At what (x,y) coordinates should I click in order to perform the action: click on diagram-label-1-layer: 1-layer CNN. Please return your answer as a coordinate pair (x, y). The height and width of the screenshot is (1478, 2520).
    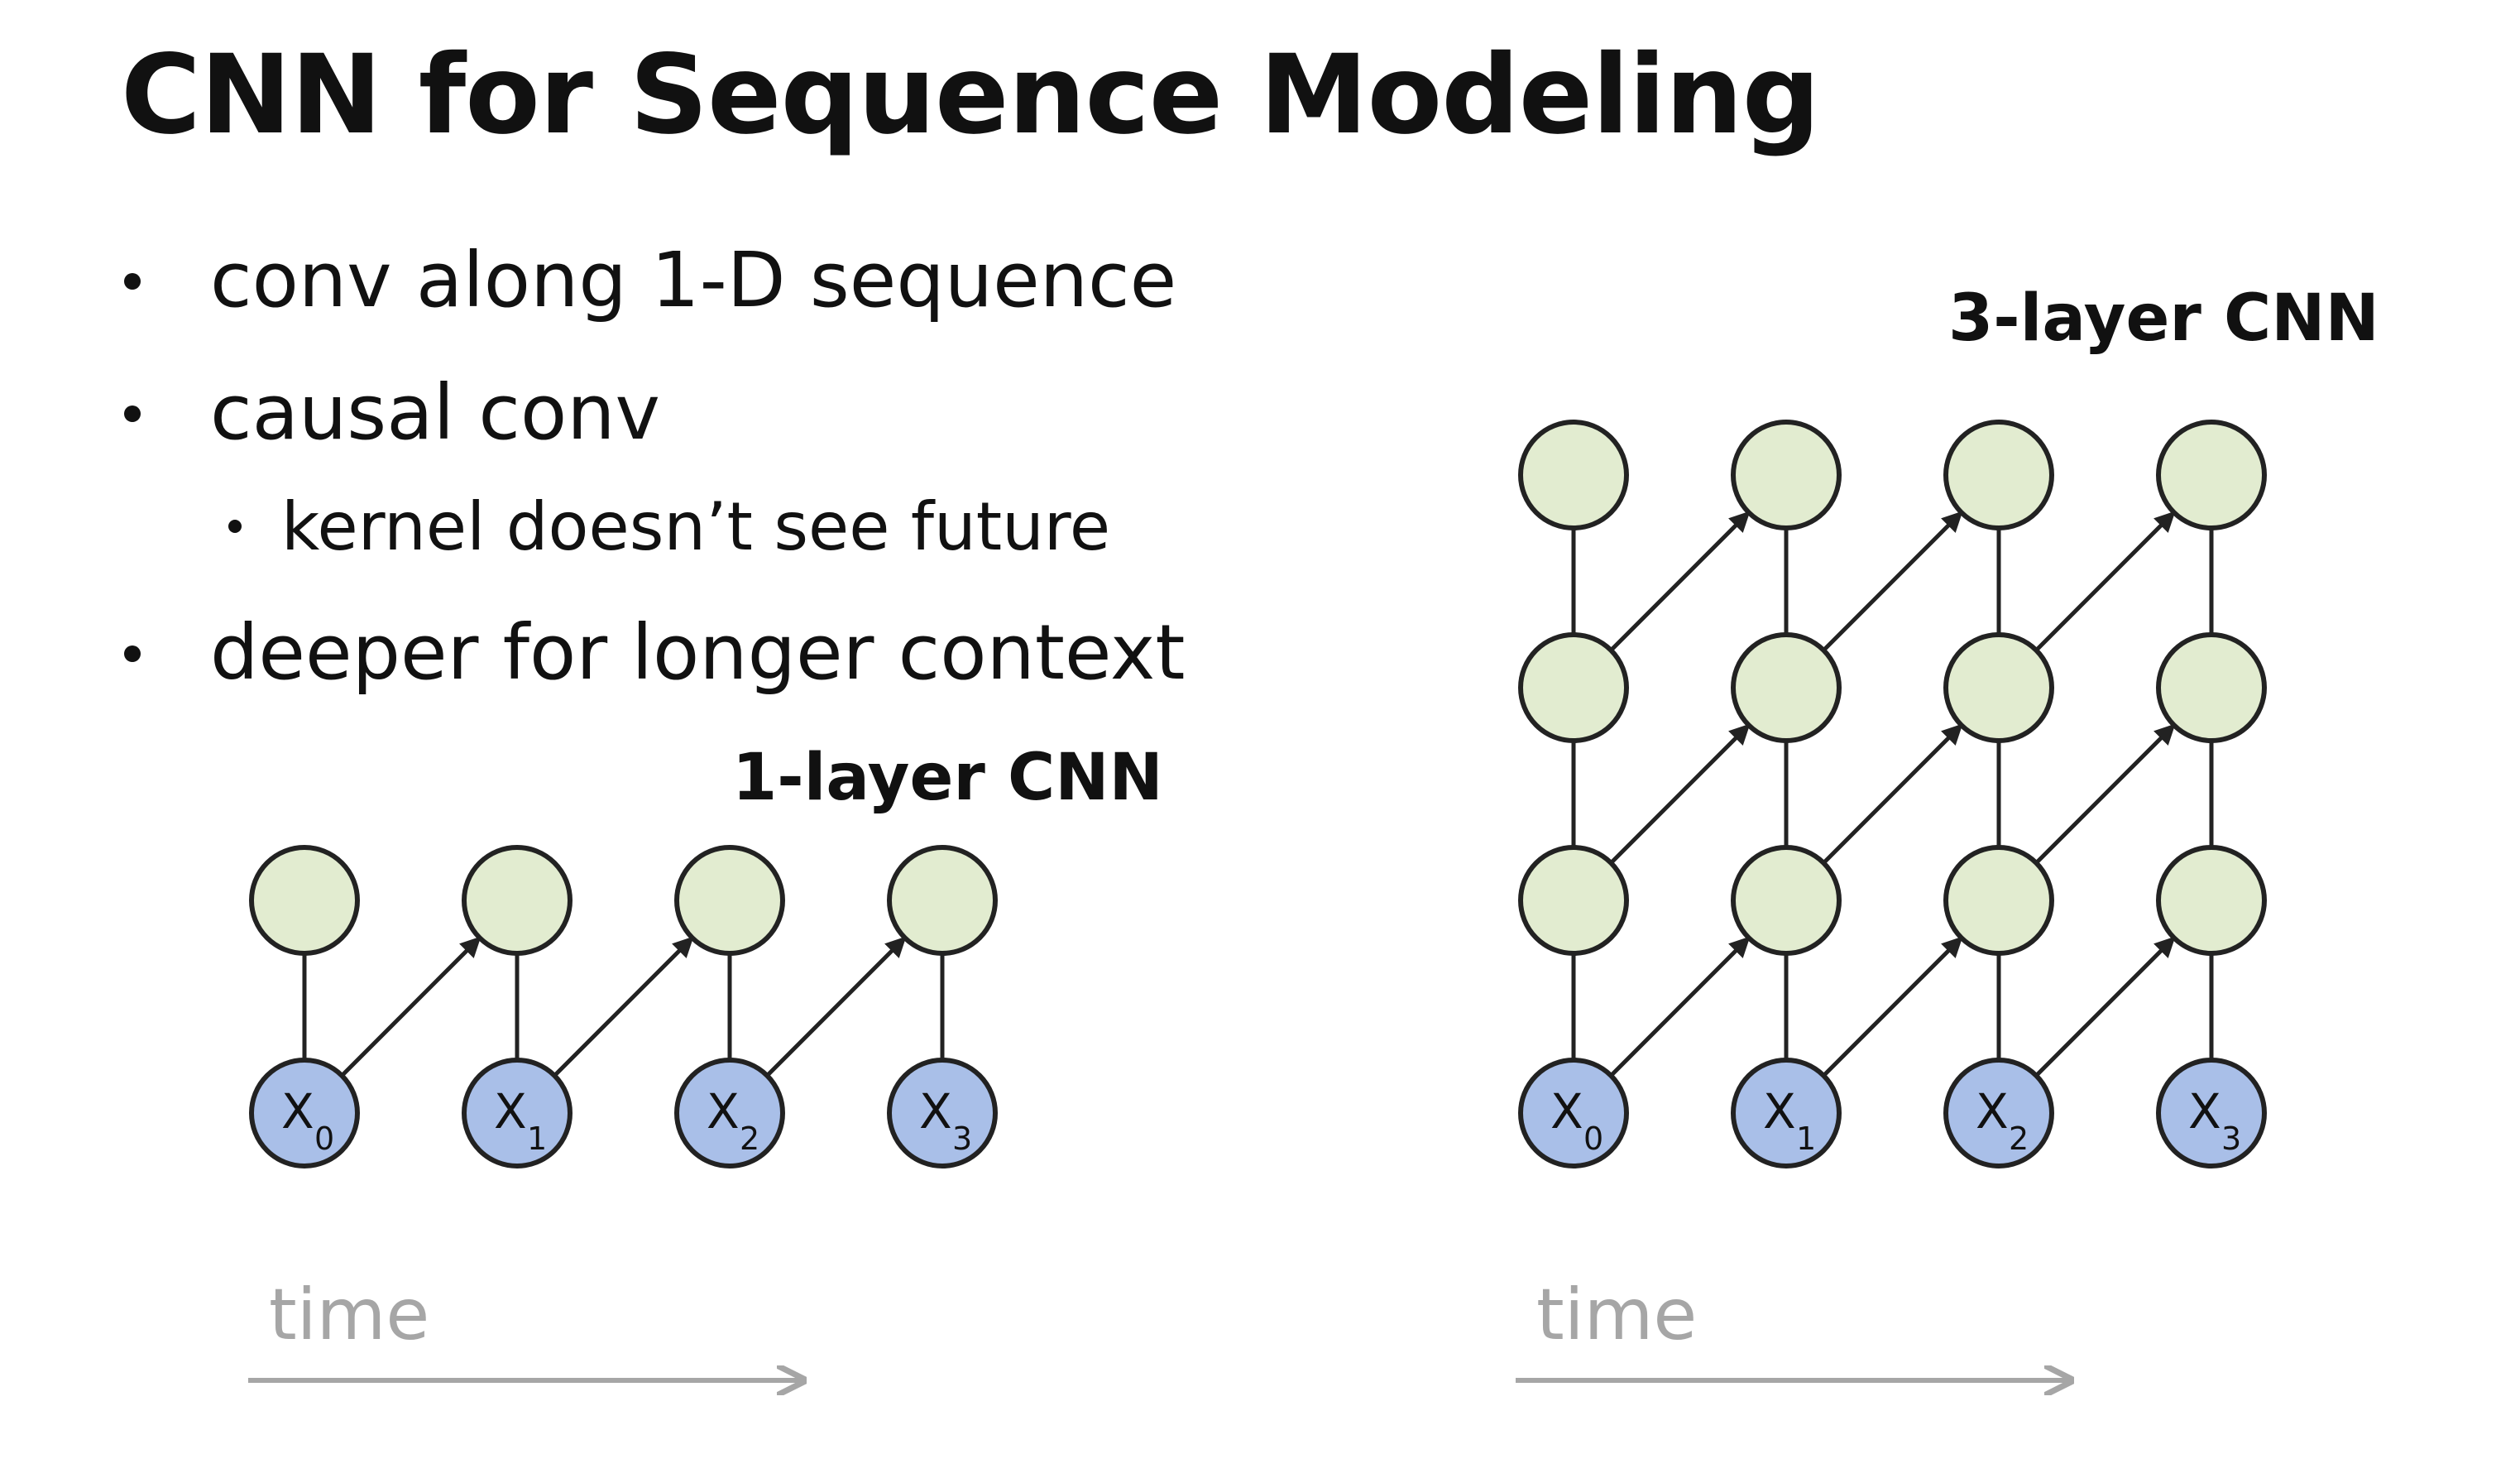
    Looking at the image, I should click on (947, 778).